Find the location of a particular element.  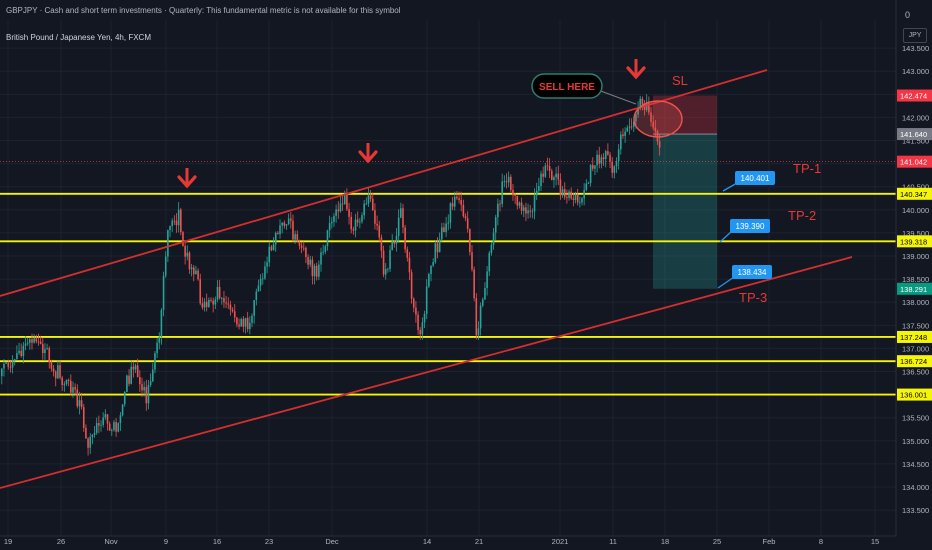

price-tick-label: 139.000 is located at coordinates (915, 256).